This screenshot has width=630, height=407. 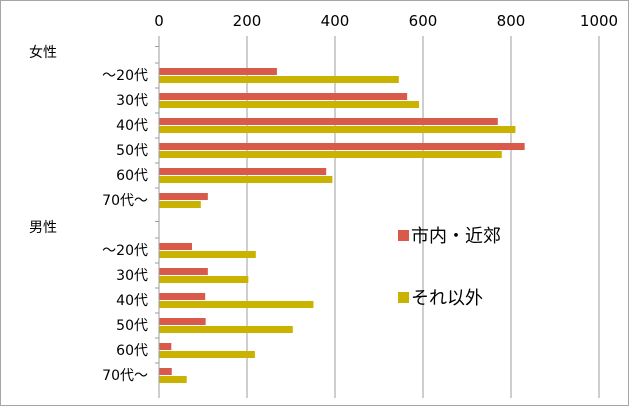 What do you see at coordinates (447, 298) in the screenshot?
I see `legend-label: それ以外` at bounding box center [447, 298].